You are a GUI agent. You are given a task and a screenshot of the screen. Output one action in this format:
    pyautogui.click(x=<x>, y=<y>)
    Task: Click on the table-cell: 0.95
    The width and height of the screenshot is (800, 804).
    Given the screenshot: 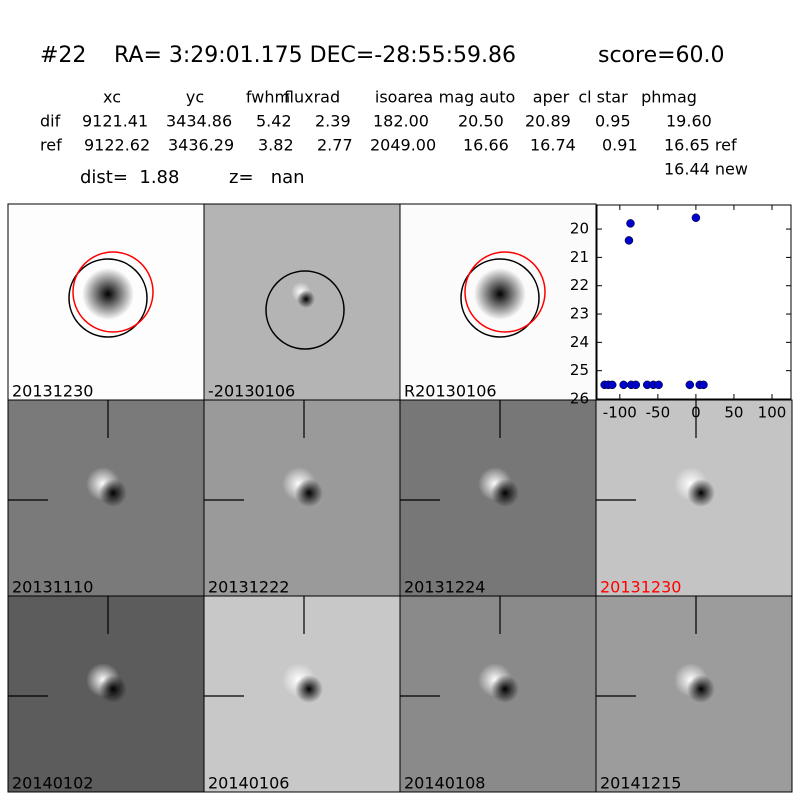 What is the action you would take?
    pyautogui.click(x=613, y=121)
    